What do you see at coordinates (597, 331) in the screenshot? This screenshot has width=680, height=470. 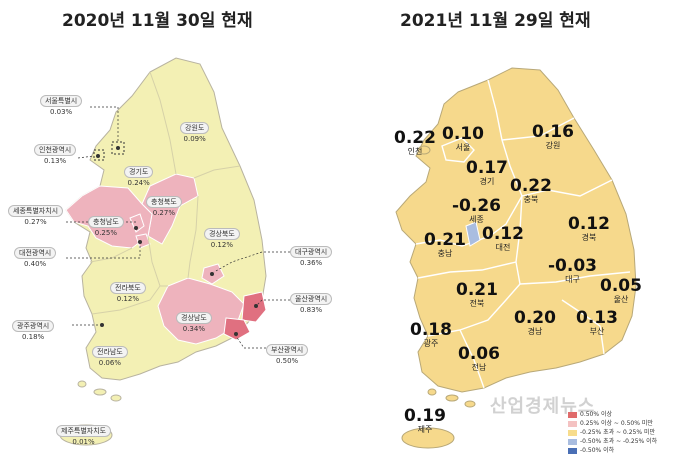 I see `region-name: 부산` at bounding box center [597, 331].